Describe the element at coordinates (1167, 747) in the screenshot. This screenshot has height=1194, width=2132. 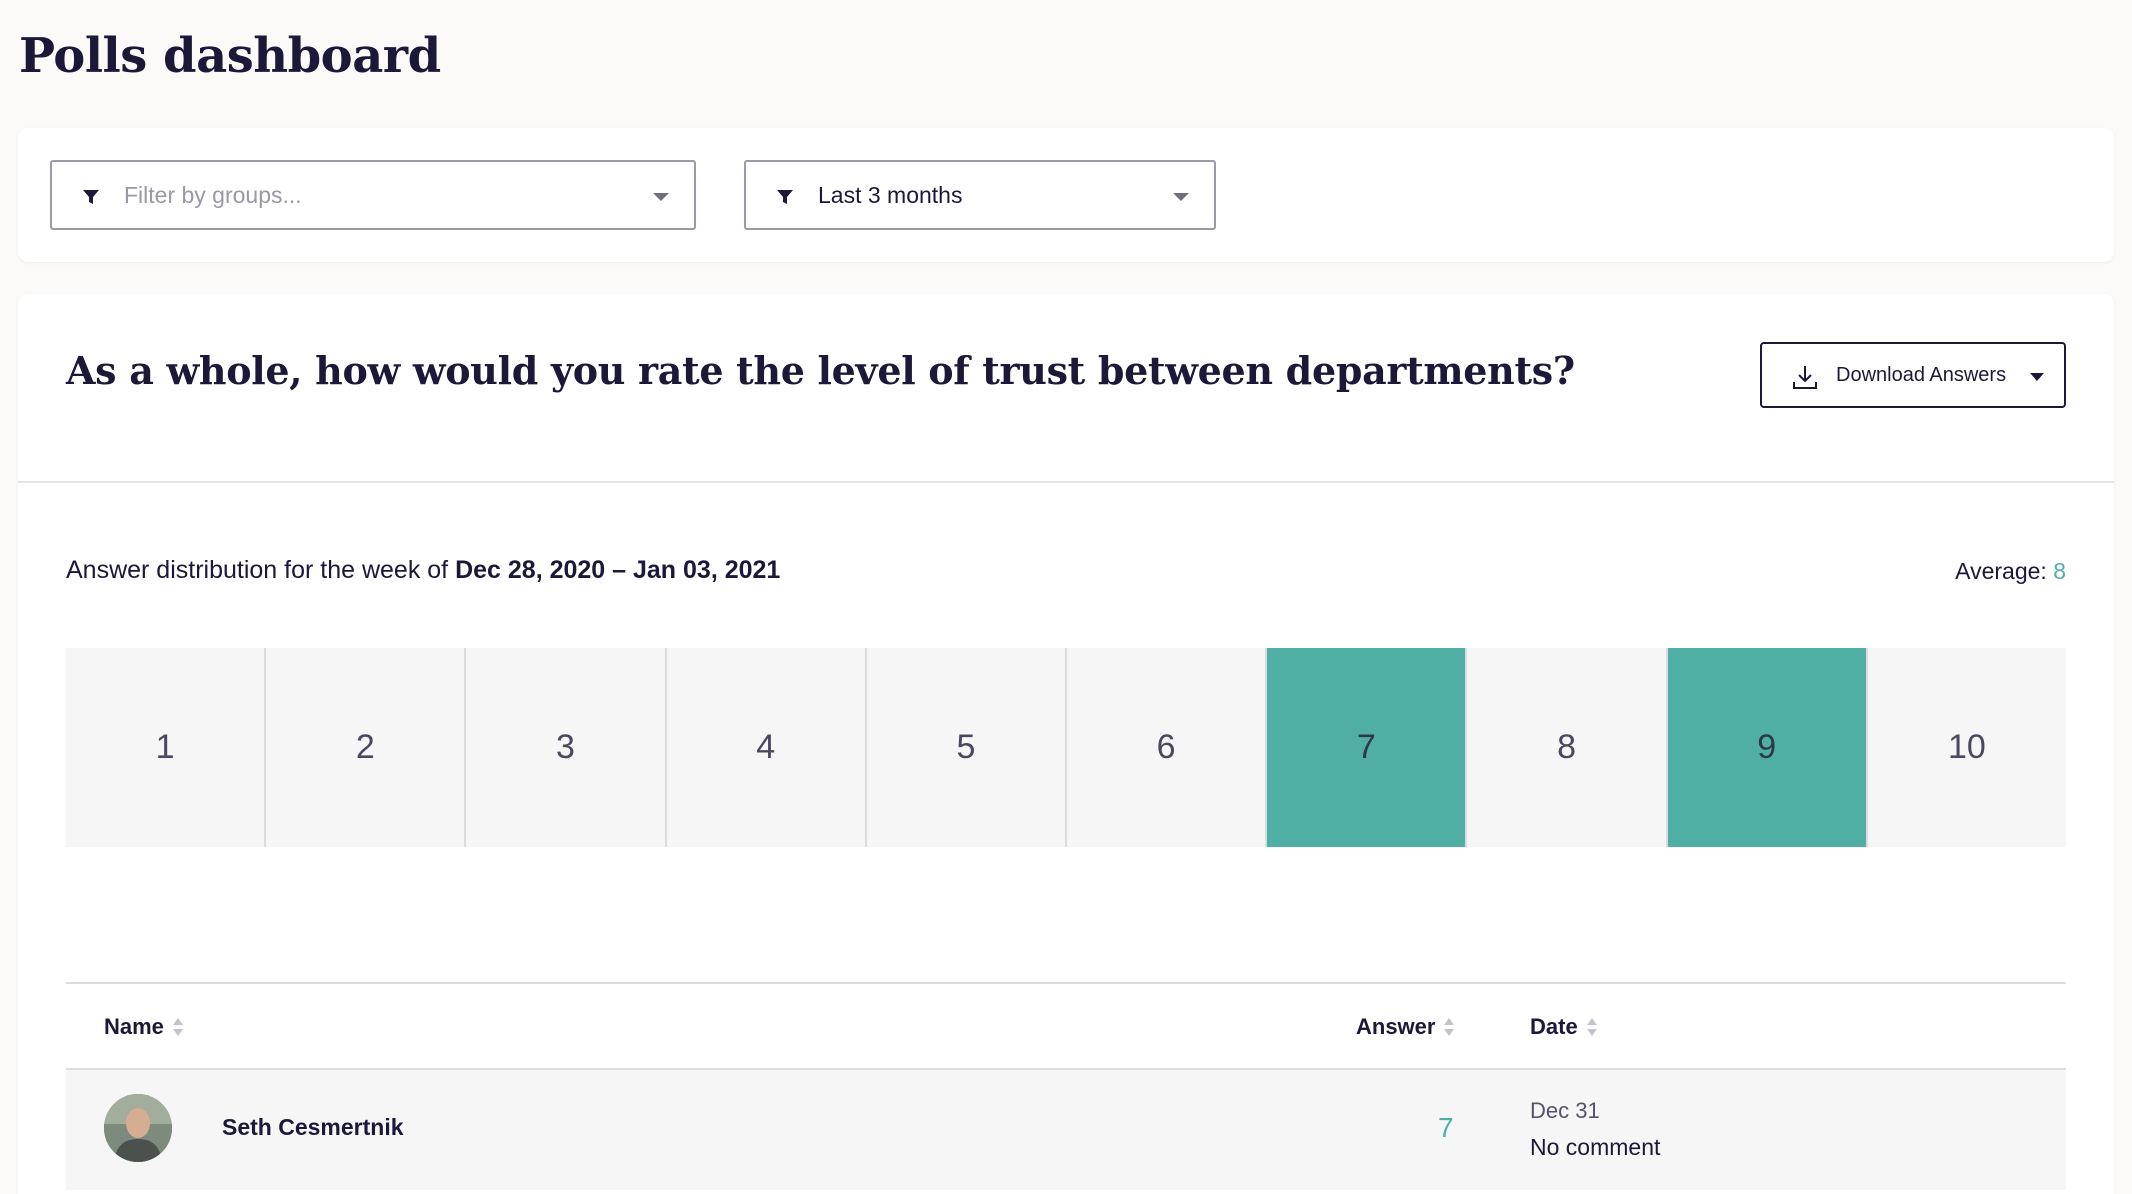
I see `scale-option-6: 6` at that location.